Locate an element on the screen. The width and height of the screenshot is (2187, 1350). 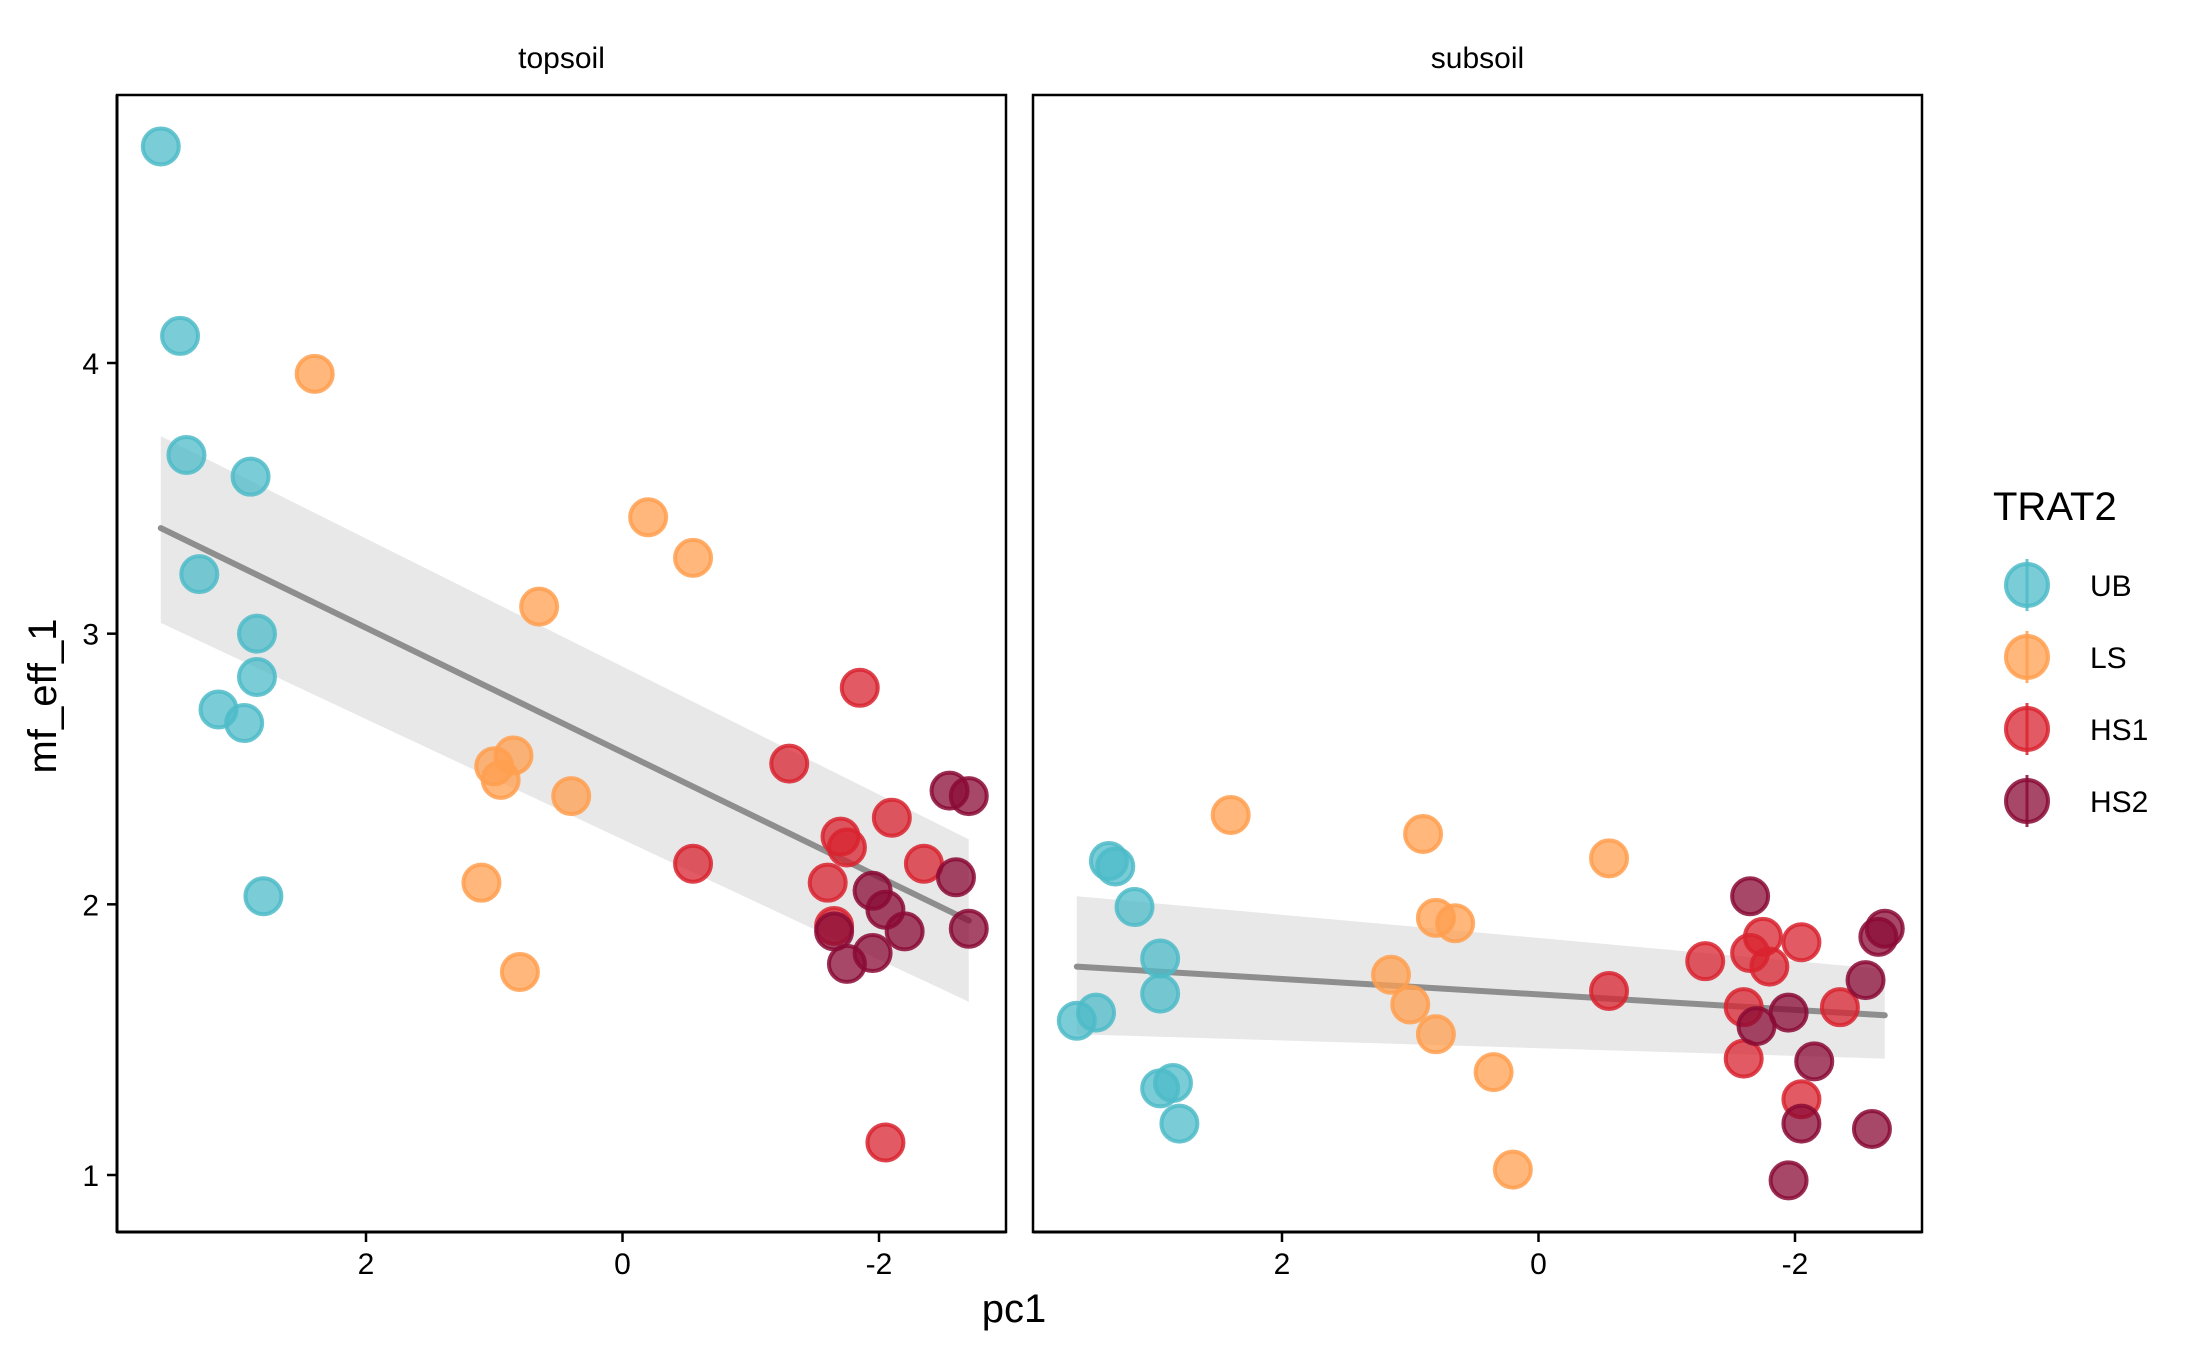
y-tick-label: 3 is located at coordinates (90, 635).